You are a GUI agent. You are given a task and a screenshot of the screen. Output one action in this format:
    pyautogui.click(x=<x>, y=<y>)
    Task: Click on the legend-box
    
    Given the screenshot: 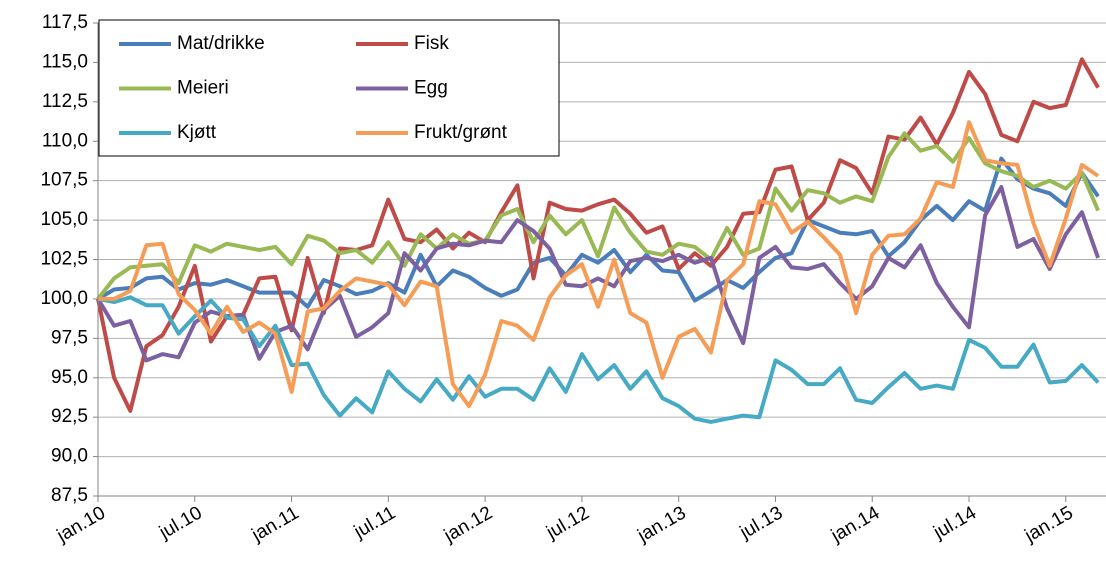 What is the action you would take?
    pyautogui.click(x=329, y=88)
    